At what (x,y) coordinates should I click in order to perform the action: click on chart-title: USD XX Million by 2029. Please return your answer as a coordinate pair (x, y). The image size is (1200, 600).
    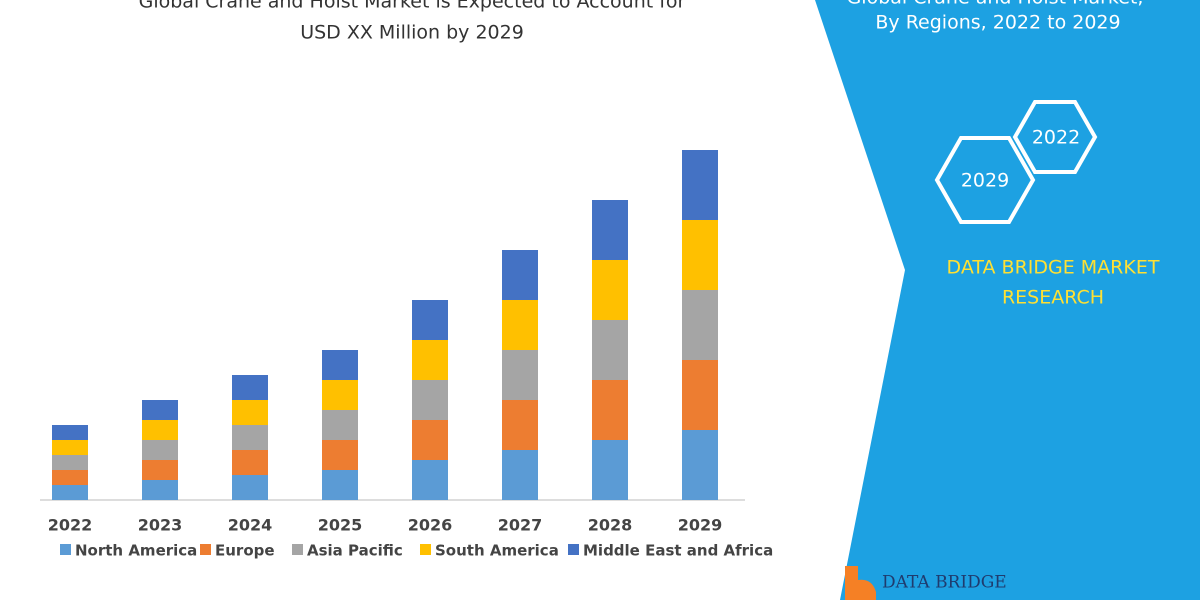
    Looking at the image, I should click on (412, 33).